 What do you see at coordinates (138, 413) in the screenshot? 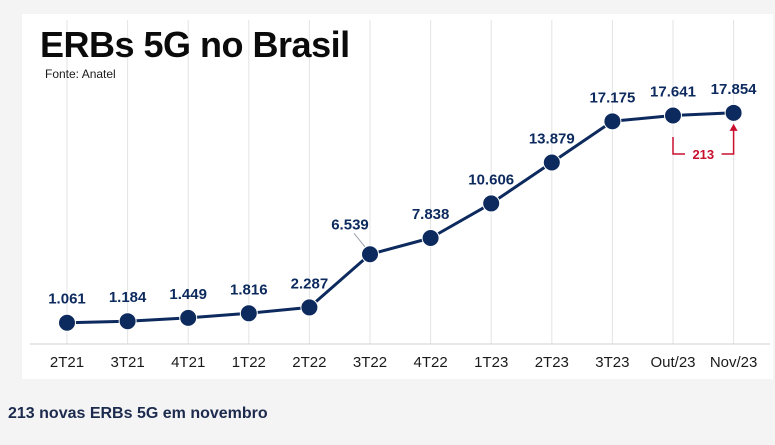
I see `chart-caption: 213 novas ERBs 5G em novembro` at bounding box center [138, 413].